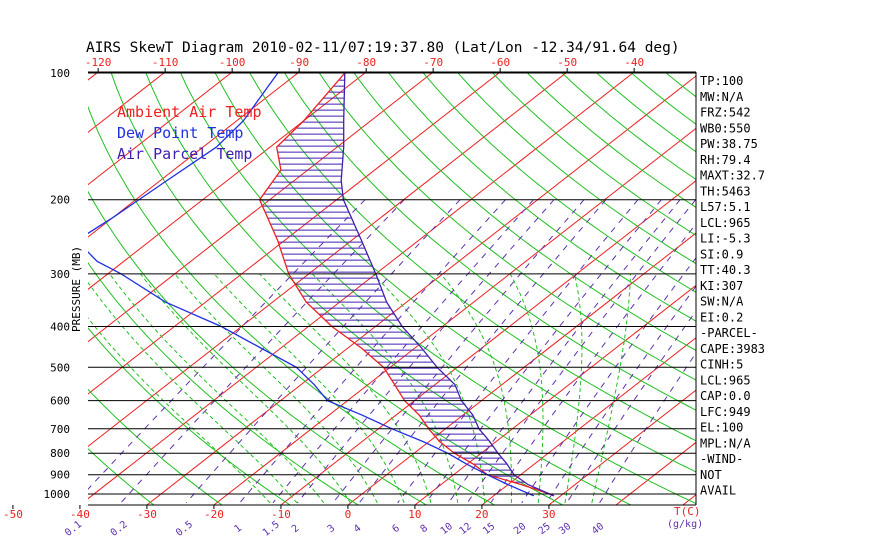 The image size is (870, 560). Describe the element at coordinates (76, 289) in the screenshot. I see `y-axis-label: PRESSURE (MB)` at that location.